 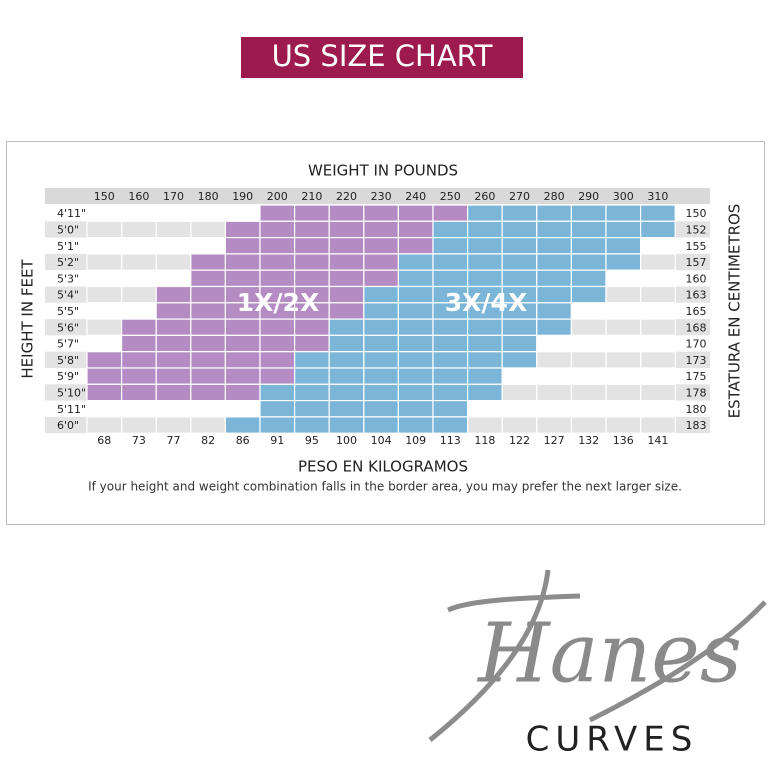 What do you see at coordinates (609, 654) in the screenshot?
I see `brand-logo: Hanes` at bounding box center [609, 654].